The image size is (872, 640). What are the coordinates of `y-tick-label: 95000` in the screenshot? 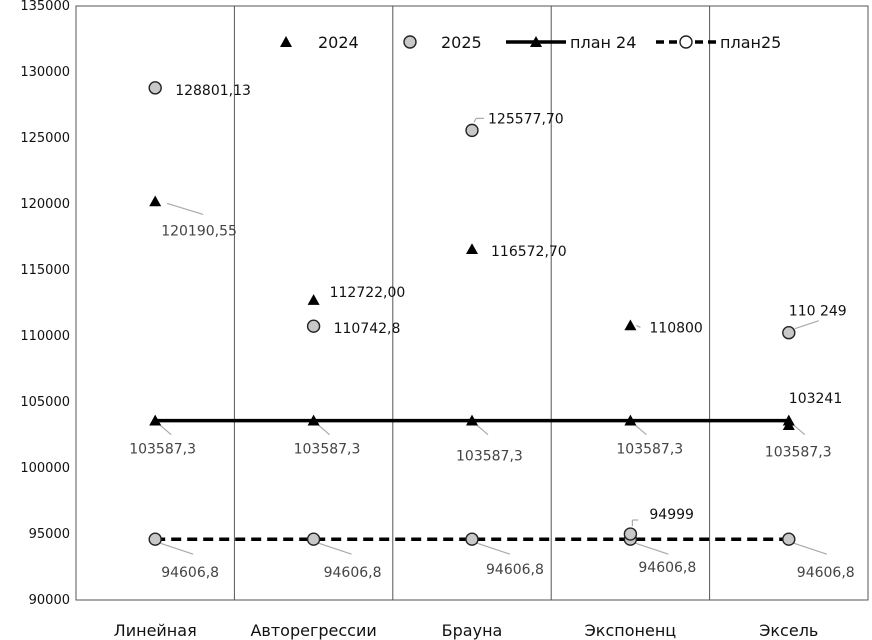 It's located at (49, 534).